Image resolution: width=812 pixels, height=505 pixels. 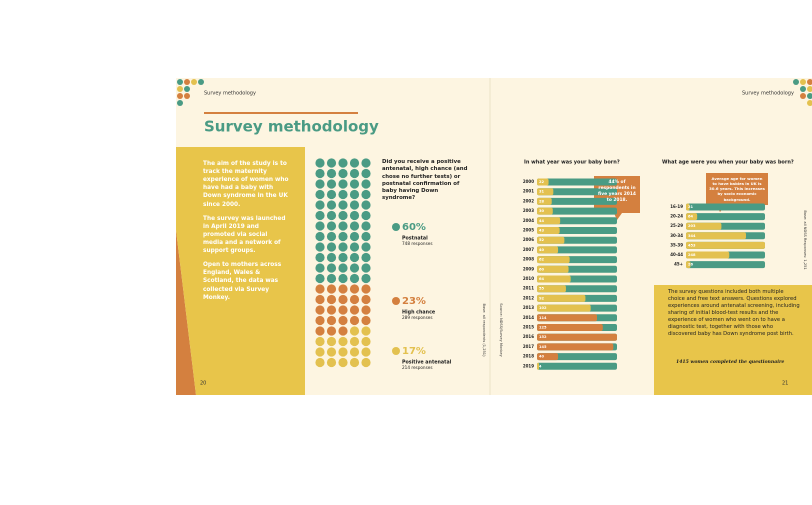 What do you see at coordinates (542, 260) in the screenshot?
I see `bar-value: 62` at bounding box center [542, 260].